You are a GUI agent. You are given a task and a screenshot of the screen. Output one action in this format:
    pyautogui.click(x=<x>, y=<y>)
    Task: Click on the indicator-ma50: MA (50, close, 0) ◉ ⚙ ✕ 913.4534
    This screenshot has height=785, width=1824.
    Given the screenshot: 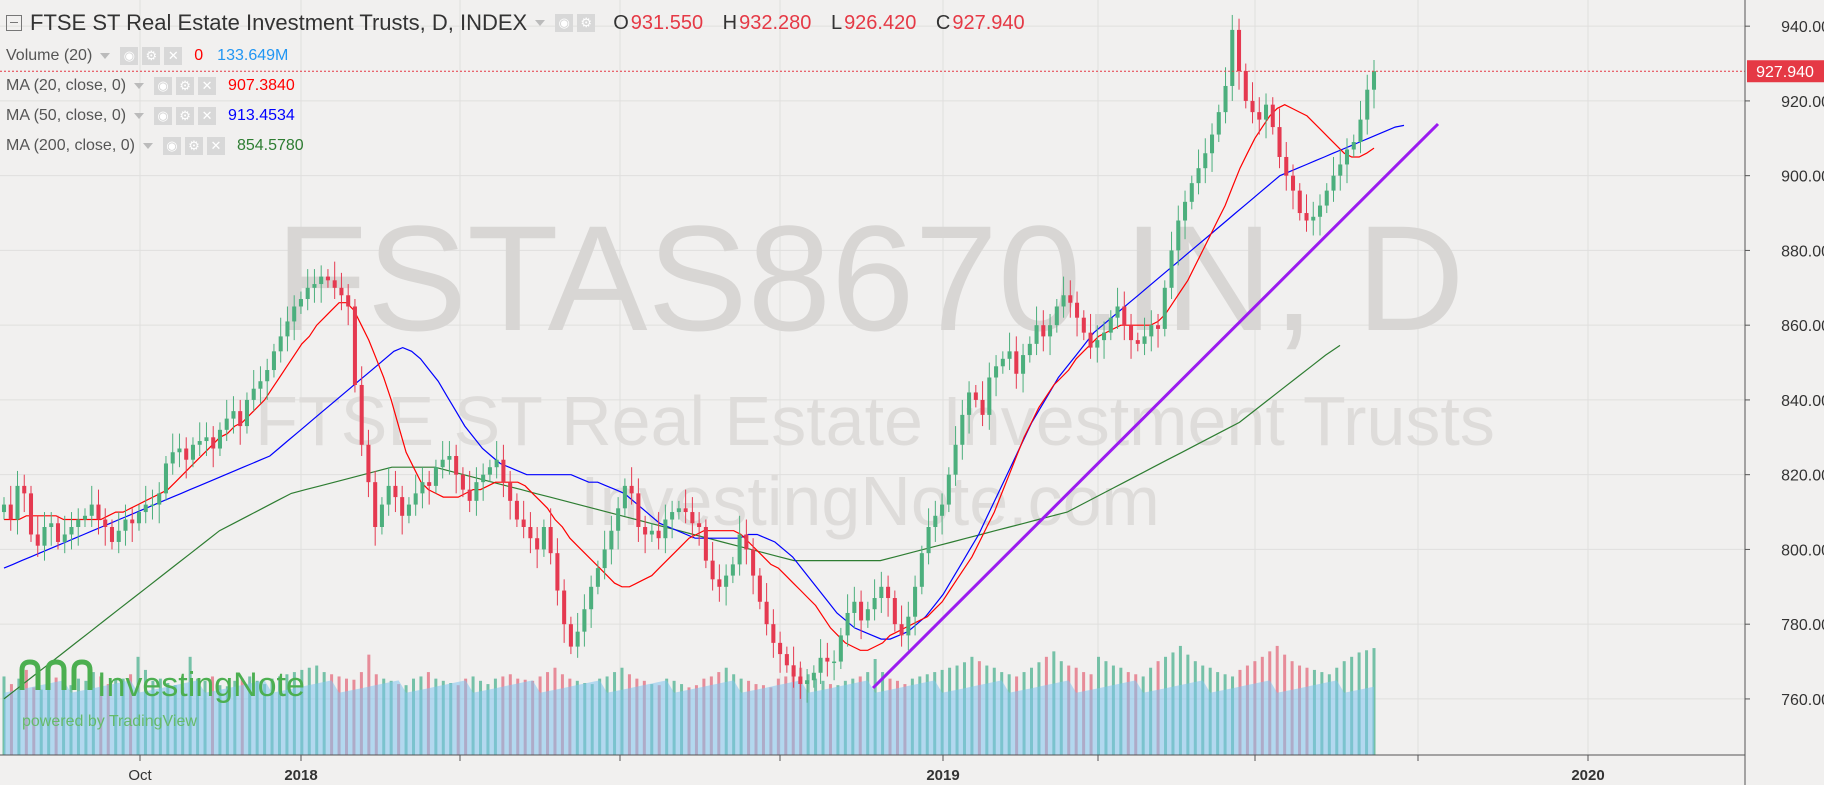 What is the action you would take?
    pyautogui.click(x=150, y=116)
    